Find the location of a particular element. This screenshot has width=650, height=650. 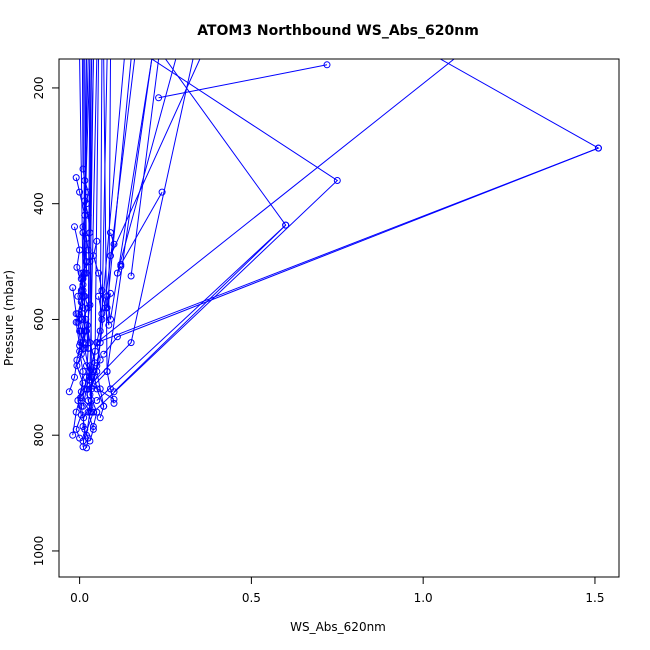

chart-title: ATOM3 Northbound WS_Abs_620nm is located at coordinates (338, 31).